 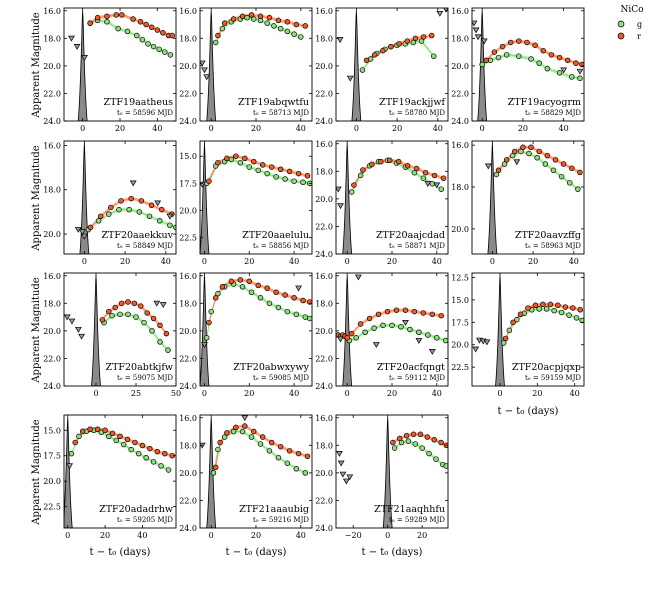 I want to click on legend: NiCo g r, so click(x=630, y=23).